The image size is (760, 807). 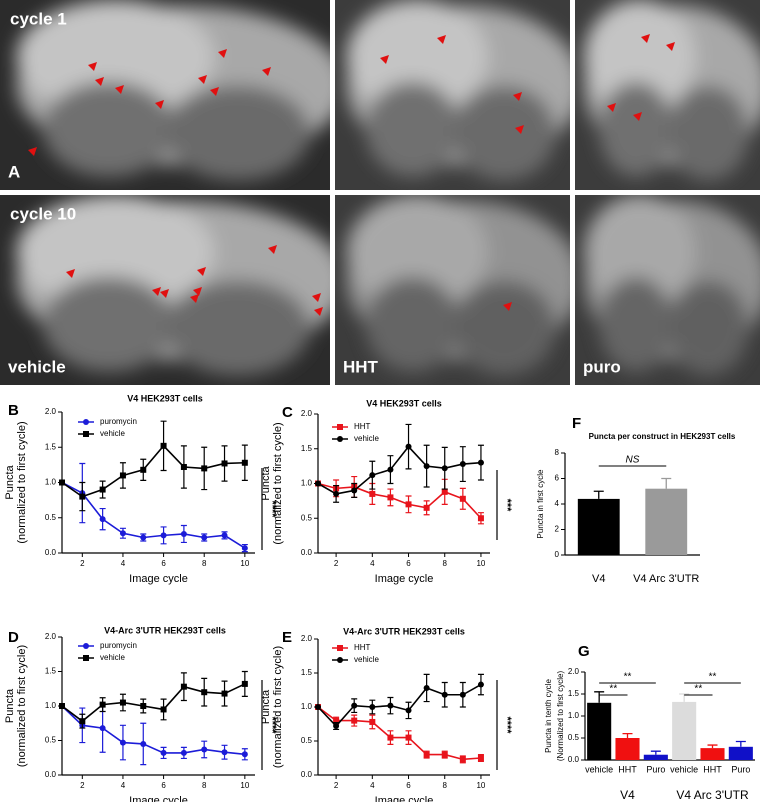 I want to click on y-tick-label: 1.0, so click(x=51, y=482).